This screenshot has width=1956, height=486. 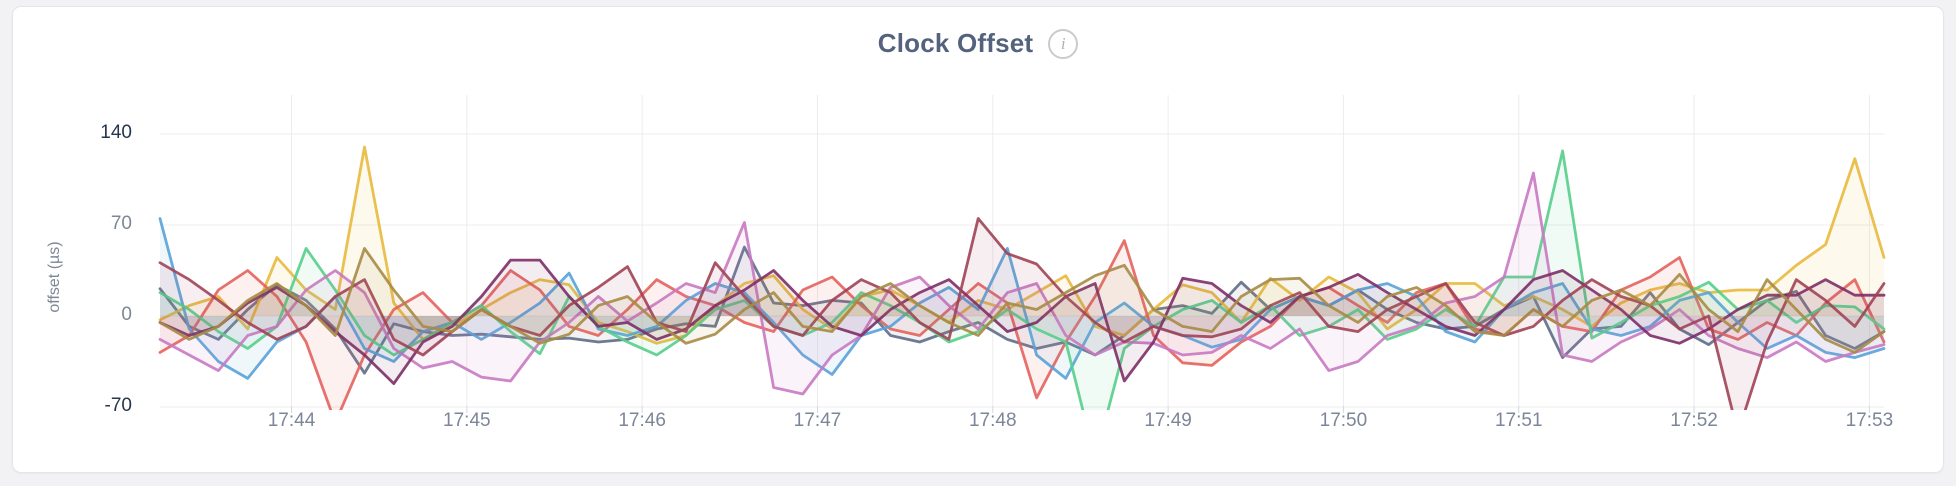 I want to click on x-tick-label: 17:45, so click(x=467, y=420).